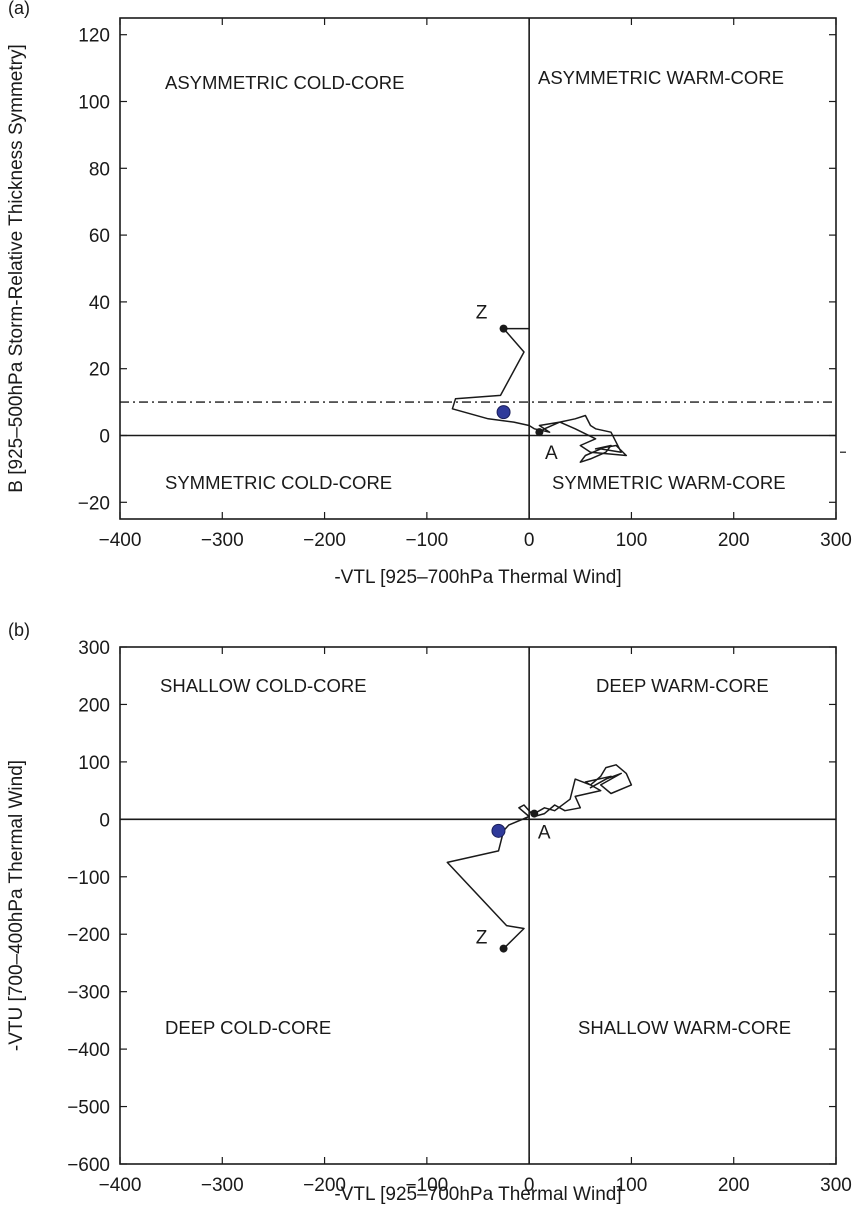 This screenshot has height=1208, width=866. What do you see at coordinates (94, 705) in the screenshot?
I see `y-tick-label: 200` at bounding box center [94, 705].